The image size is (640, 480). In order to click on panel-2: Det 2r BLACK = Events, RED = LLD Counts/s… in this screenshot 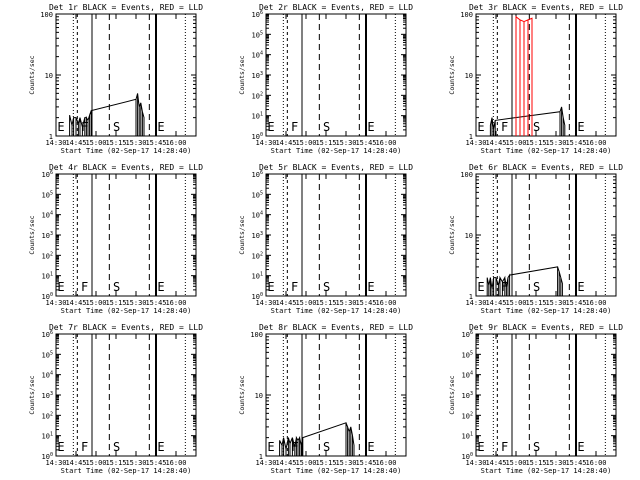, I will do `click(325, 79)`.